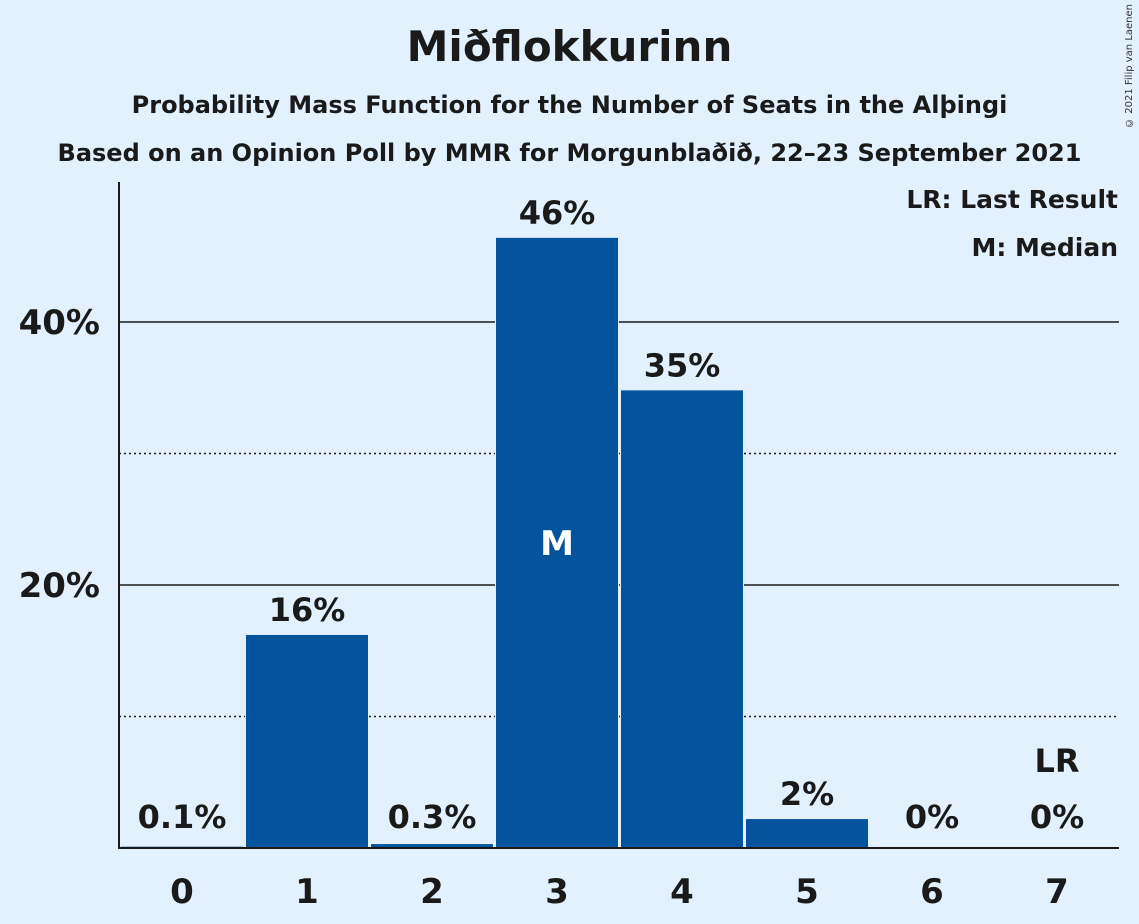  What do you see at coordinates (1057, 892) in the screenshot?
I see `x-tick-label: 7` at bounding box center [1057, 892].